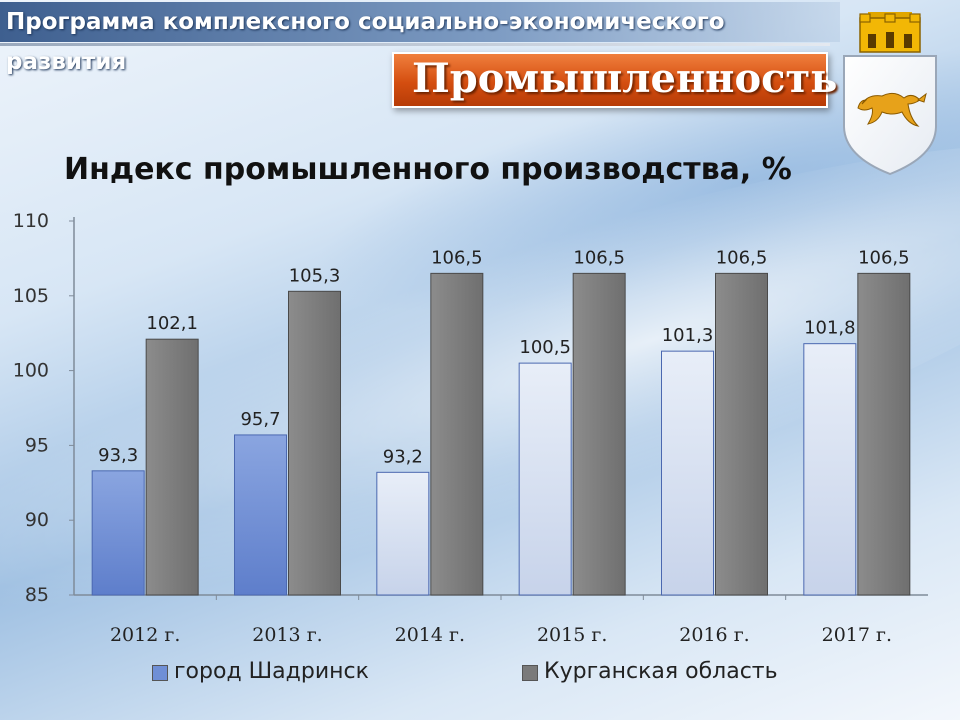  Describe the element at coordinates (37, 520) in the screenshot. I see `y-tick-label: 90` at that location.